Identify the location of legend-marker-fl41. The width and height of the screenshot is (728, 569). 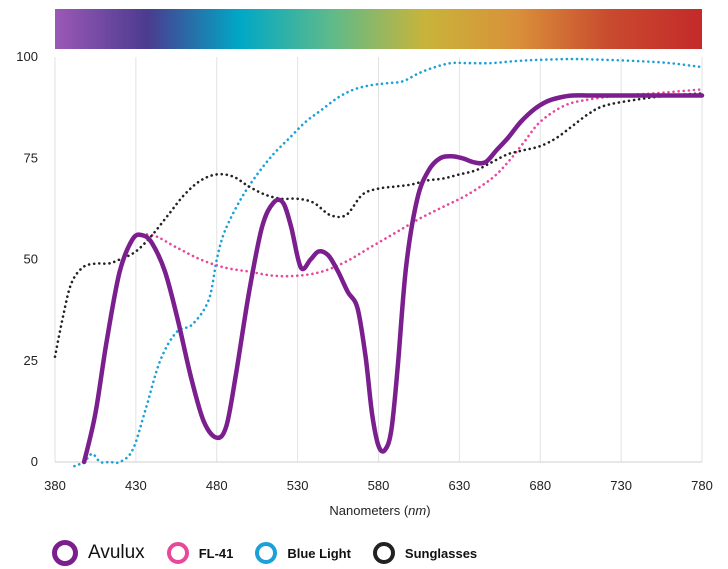
(177, 553).